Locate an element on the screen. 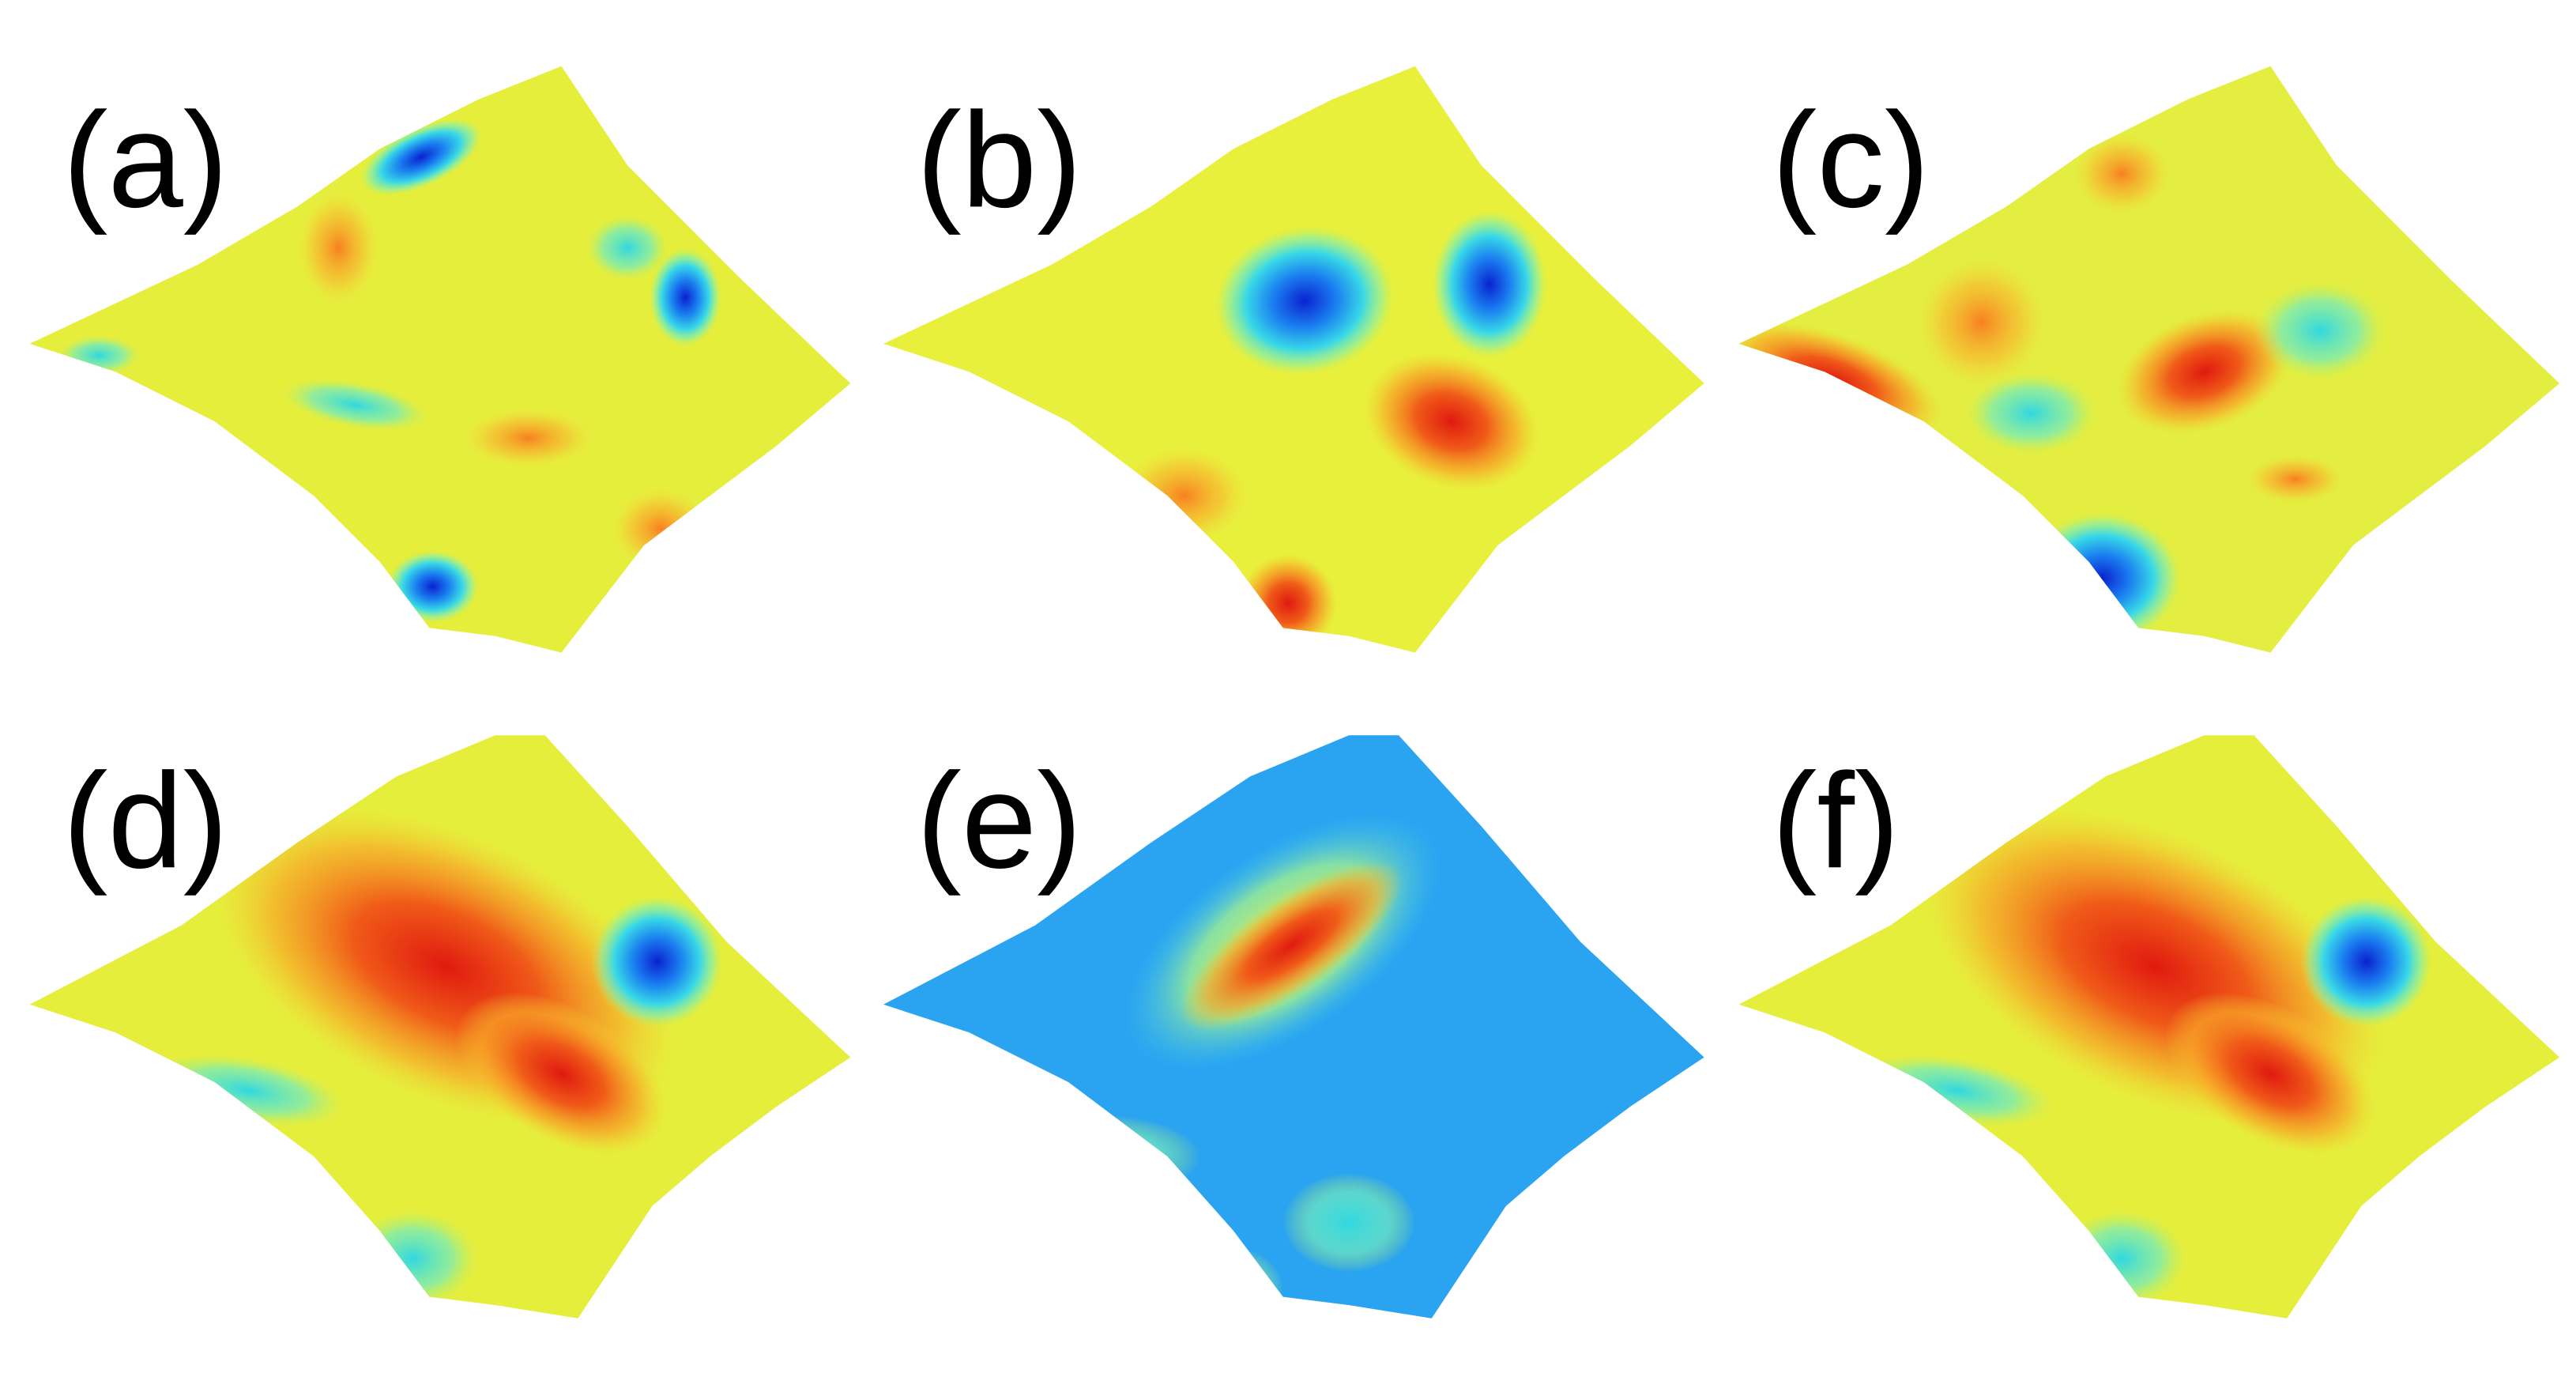  panel: (c) is located at coordinates (2149, 359).